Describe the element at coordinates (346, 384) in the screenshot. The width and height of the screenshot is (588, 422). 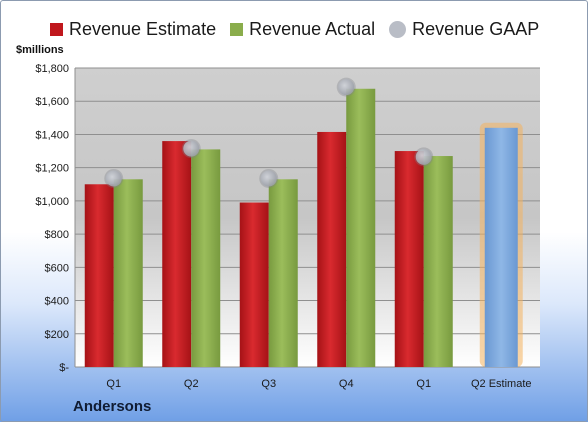
I see `x-tick-label: Q4` at that location.